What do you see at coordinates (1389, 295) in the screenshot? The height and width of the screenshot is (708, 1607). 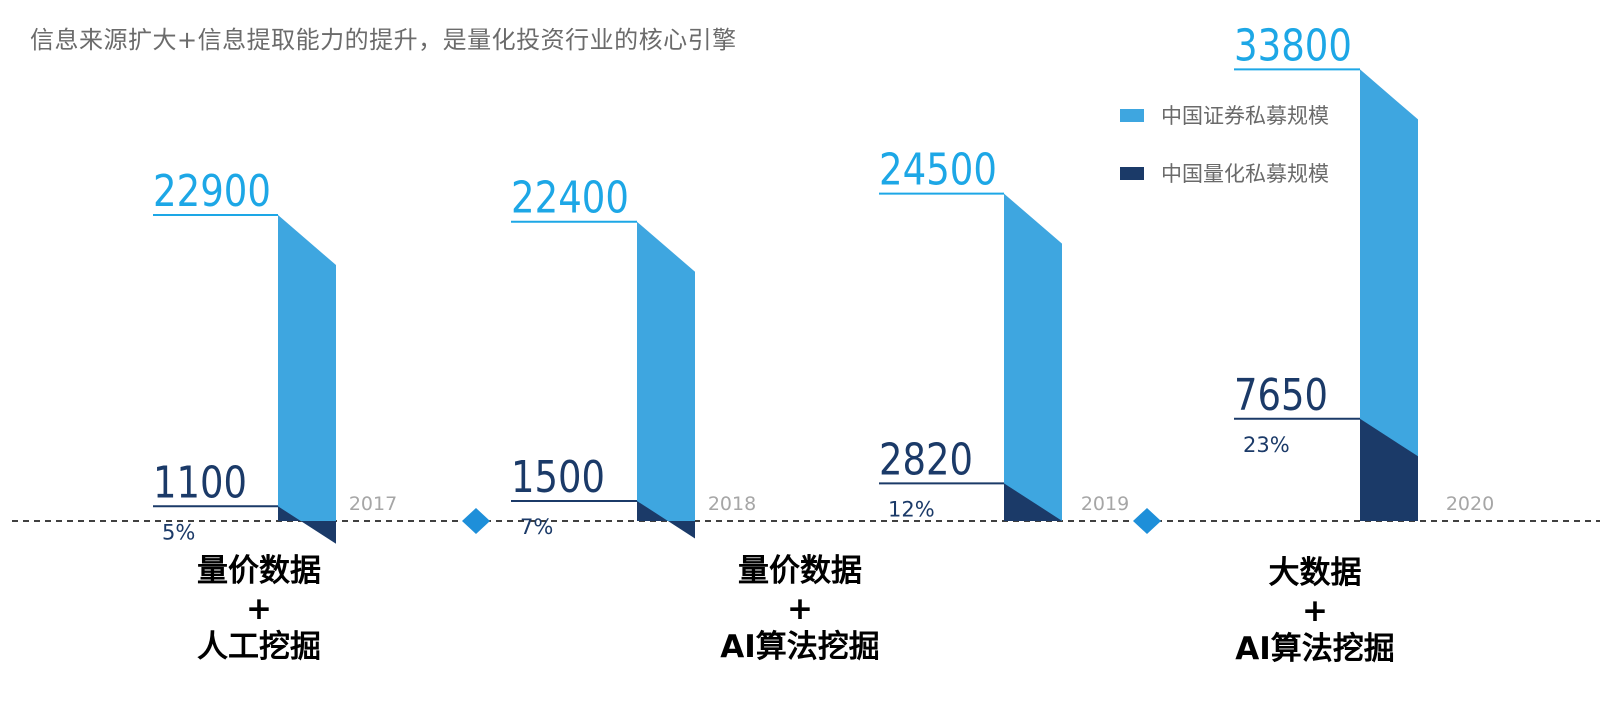 I see `bar-total-2020` at bounding box center [1389, 295].